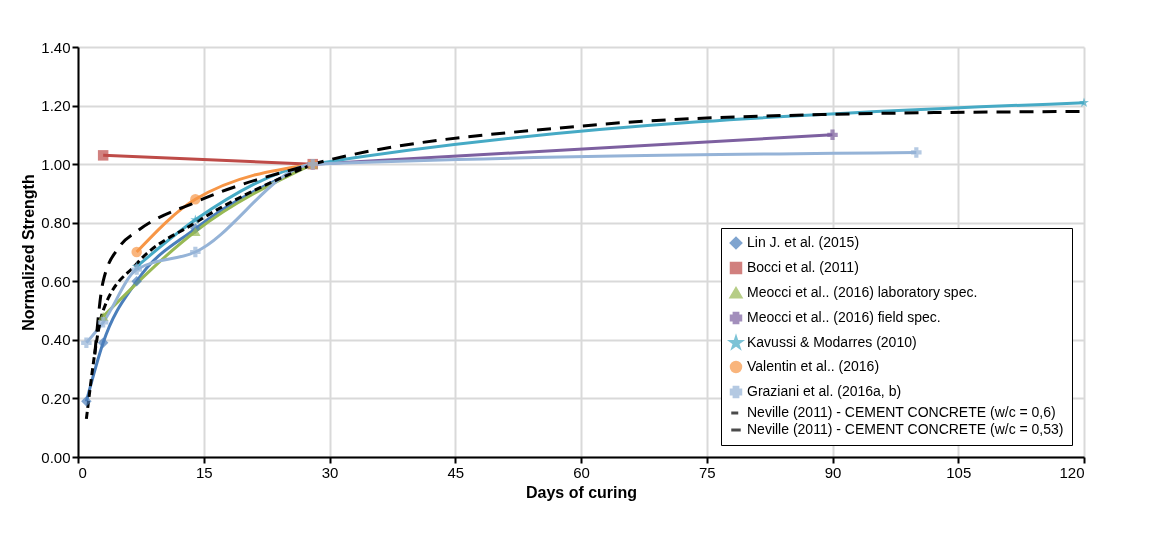  What do you see at coordinates (905, 429) in the screenshot?
I see `legend-label: Neville (2011) - CEMENT CONCRETE (w/c = 0,53)` at bounding box center [905, 429].